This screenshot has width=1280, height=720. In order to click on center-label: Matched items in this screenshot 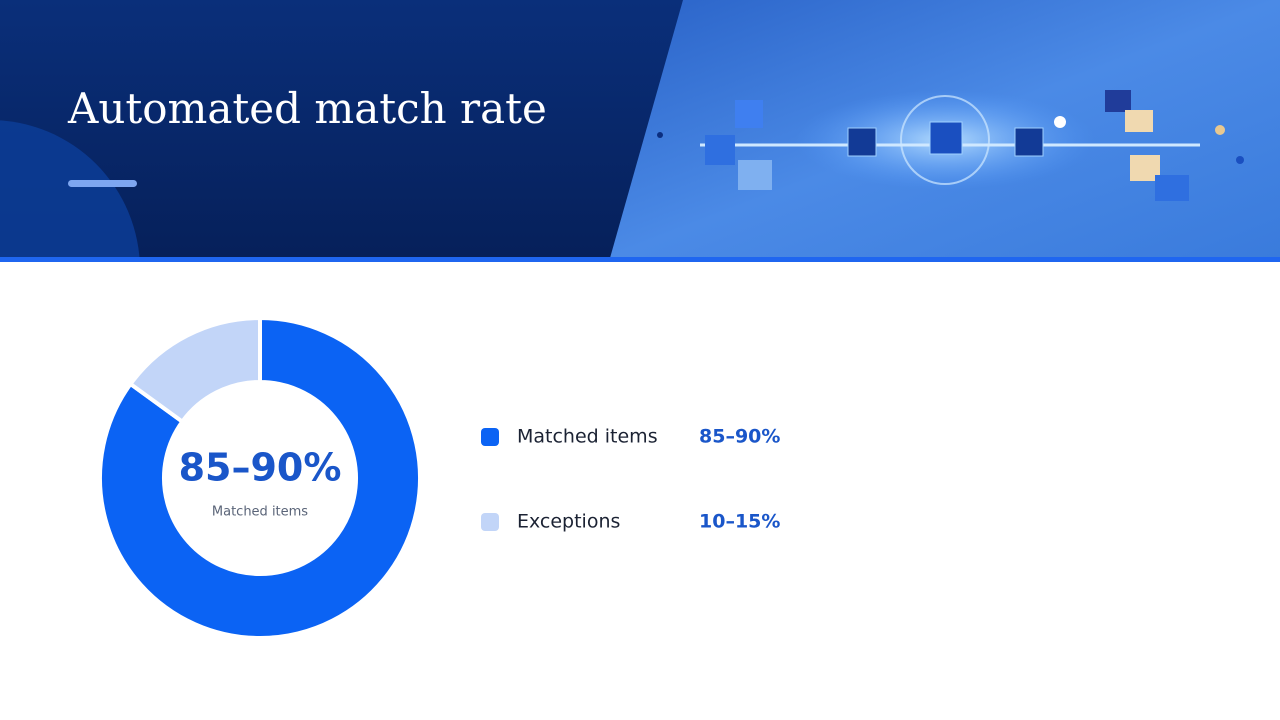, I will do `click(260, 512)`.